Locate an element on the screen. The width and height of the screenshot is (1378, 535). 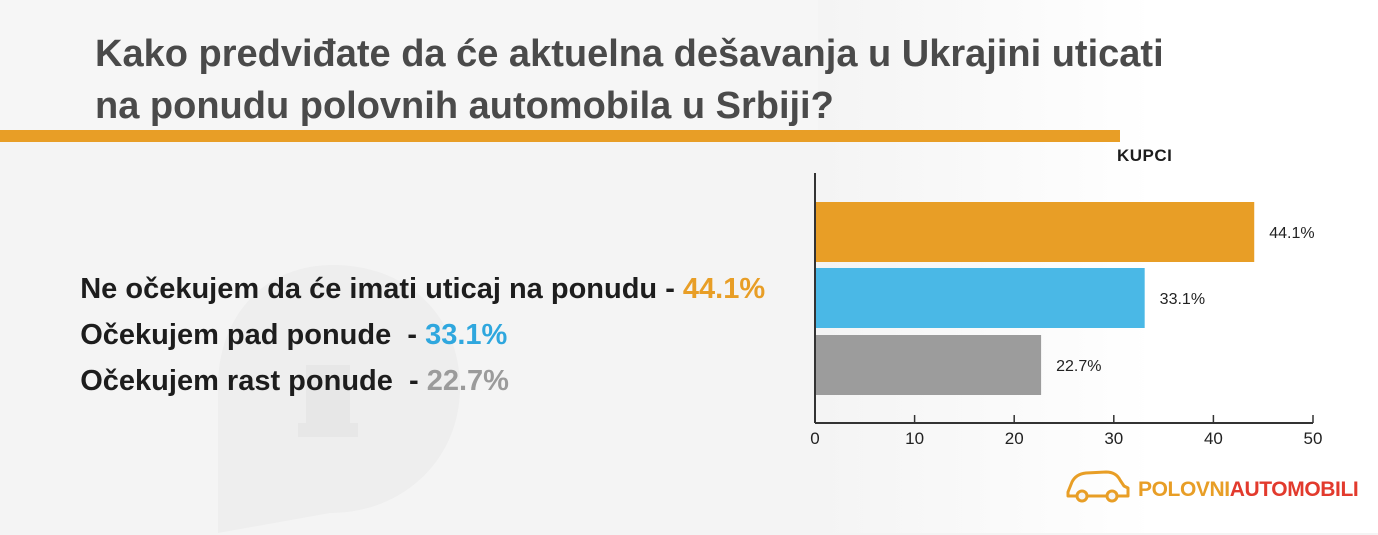
x-tick-label: 20 is located at coordinates (1014, 438).